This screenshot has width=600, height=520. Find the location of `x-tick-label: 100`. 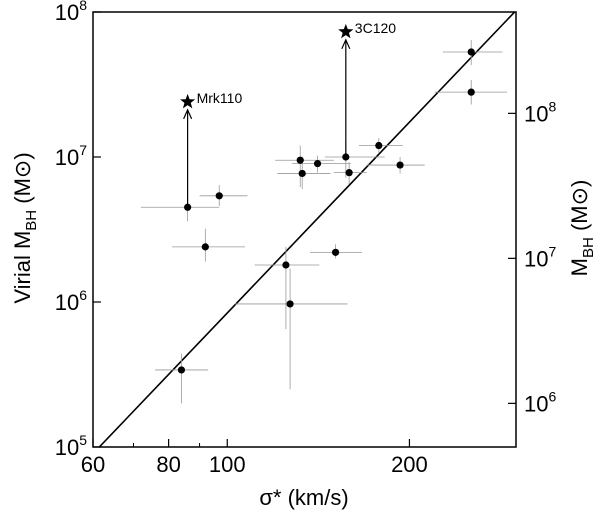

x-tick-label: 100 is located at coordinates (227, 464).